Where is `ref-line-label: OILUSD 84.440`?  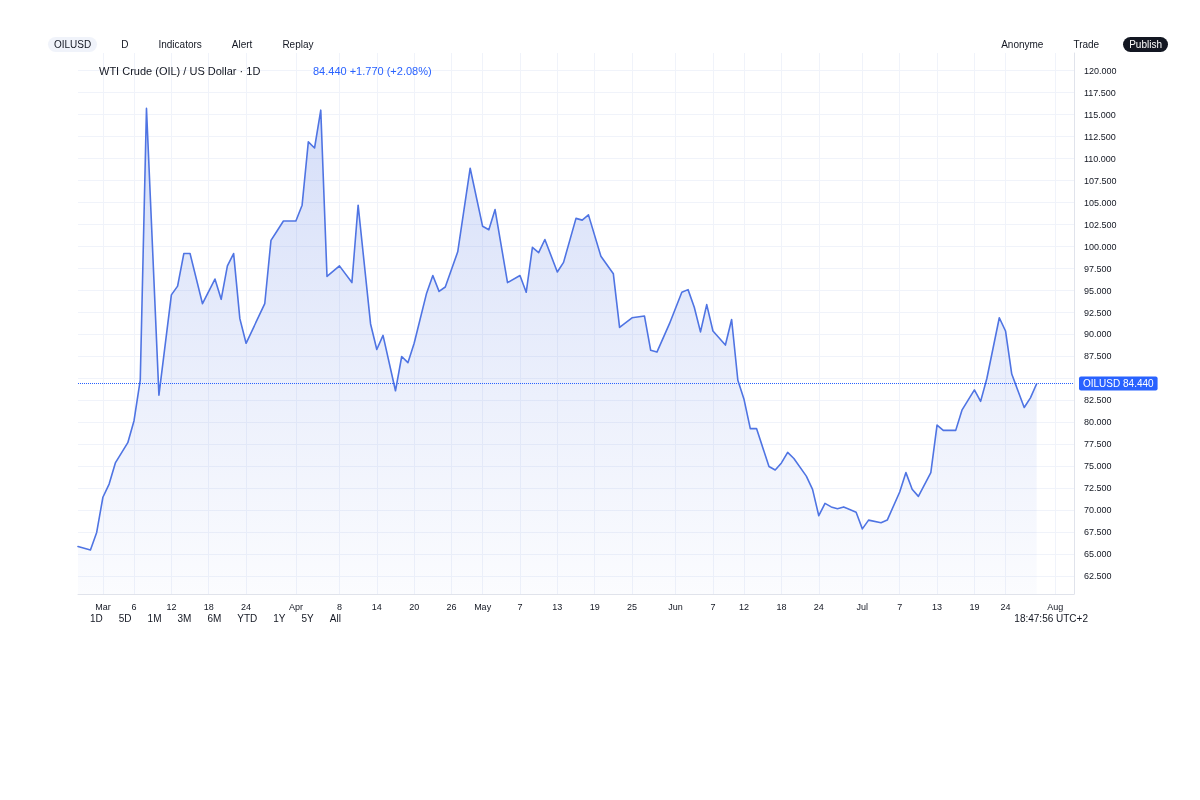 ref-line-label: OILUSD 84.440 is located at coordinates (1119, 383).